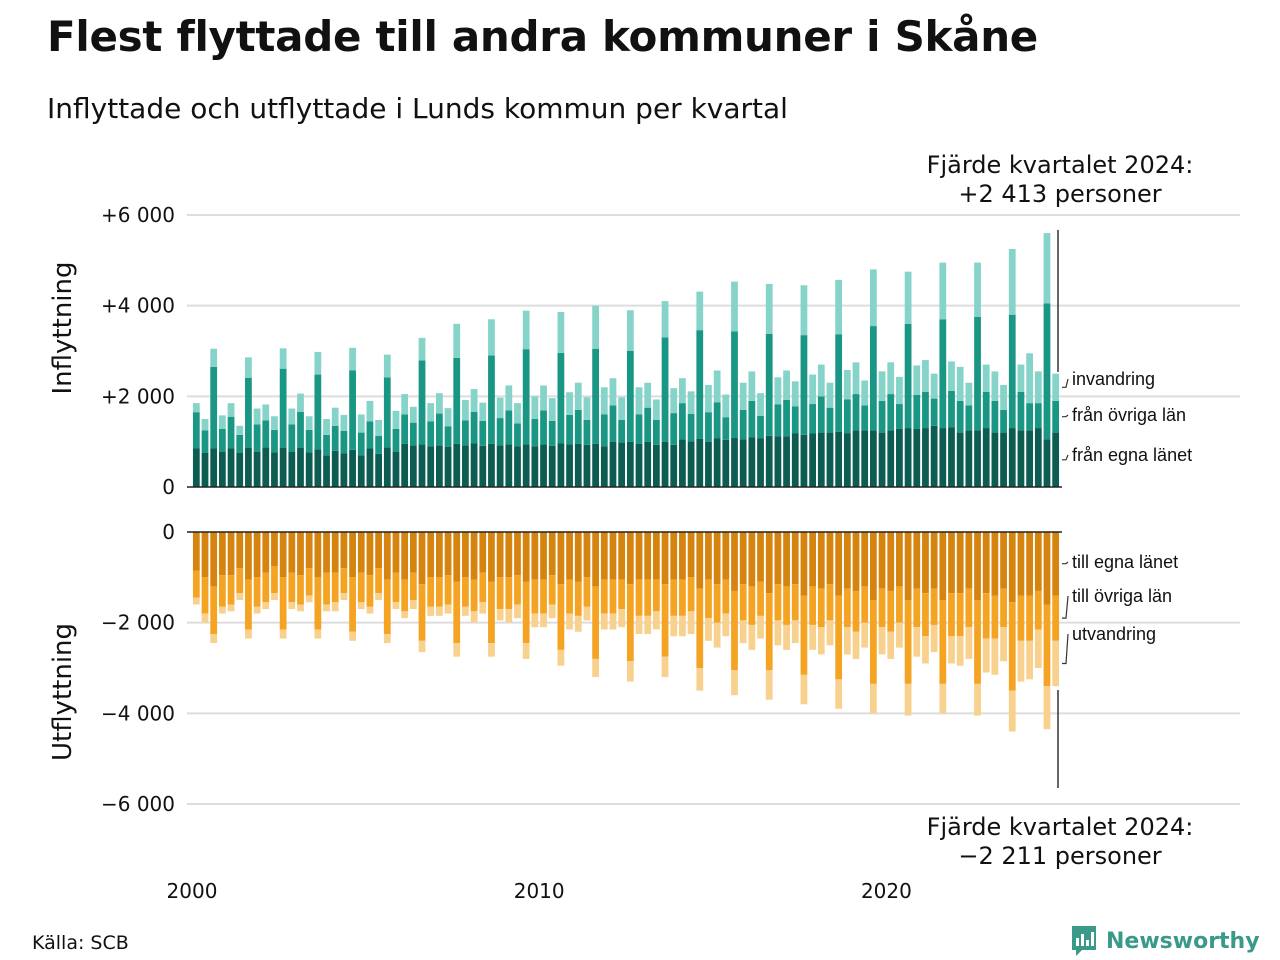 This screenshot has height=960, width=1280. Describe the element at coordinates (1183, 941) in the screenshot. I see `brand-name: Newsworthy` at that location.